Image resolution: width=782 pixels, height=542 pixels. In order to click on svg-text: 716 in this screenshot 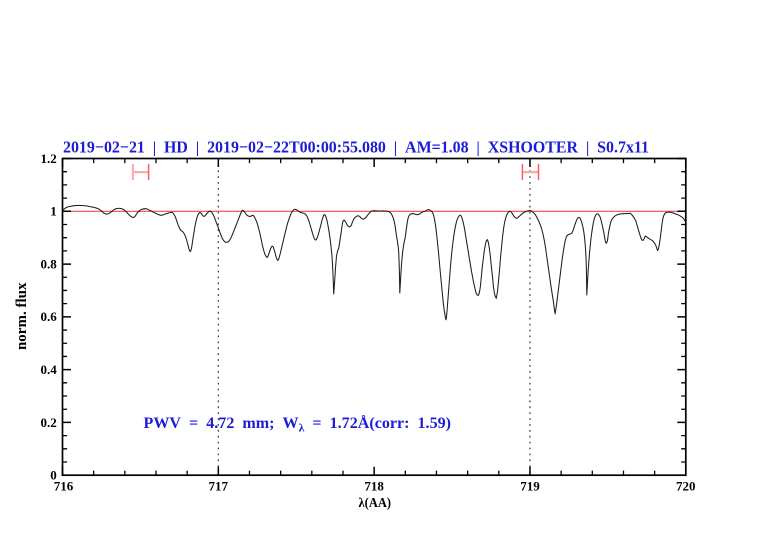, I will do `click(64, 486)`.